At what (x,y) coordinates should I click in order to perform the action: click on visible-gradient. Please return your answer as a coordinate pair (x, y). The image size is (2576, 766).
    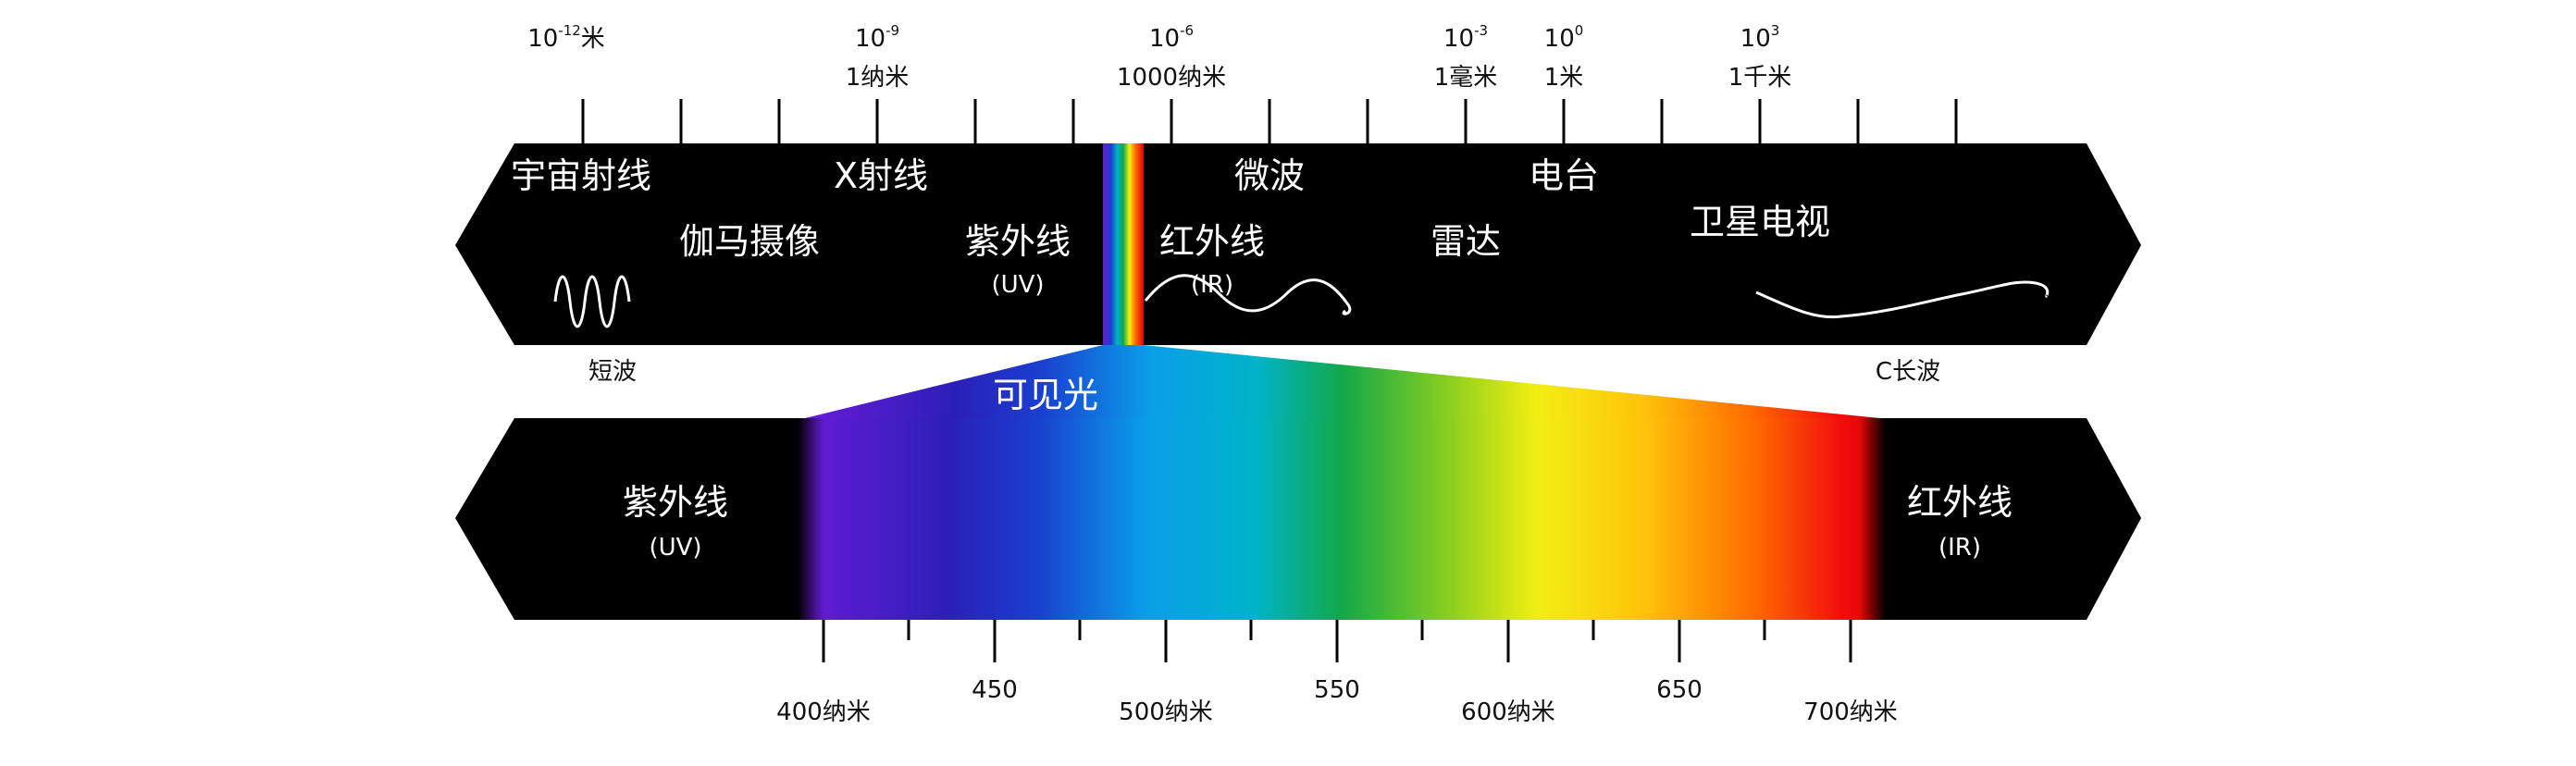
    Looking at the image, I should click on (1342, 519).